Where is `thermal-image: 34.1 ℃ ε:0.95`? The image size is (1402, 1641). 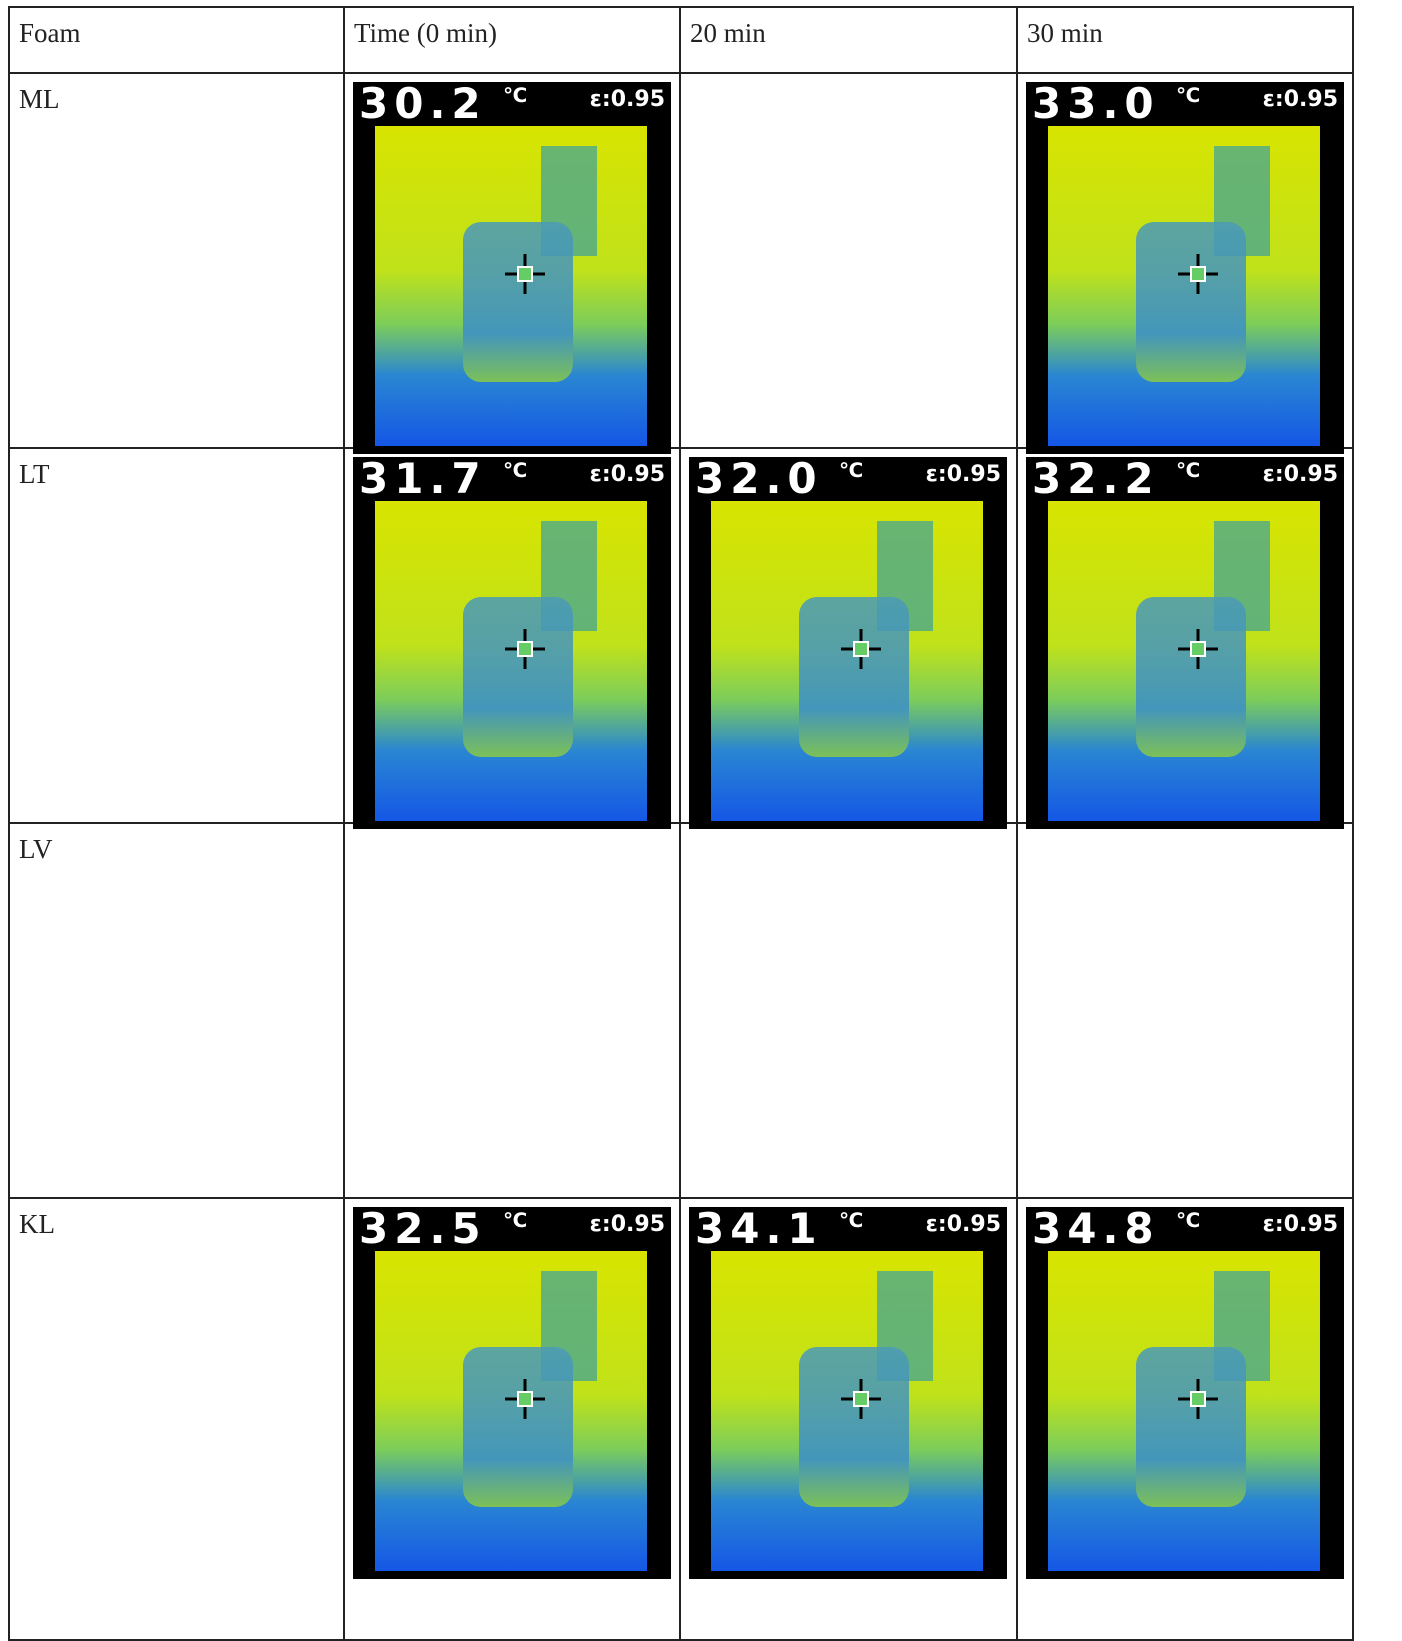
thermal-image: 34.1 ℃ ε:0.95 is located at coordinates (848, 1393).